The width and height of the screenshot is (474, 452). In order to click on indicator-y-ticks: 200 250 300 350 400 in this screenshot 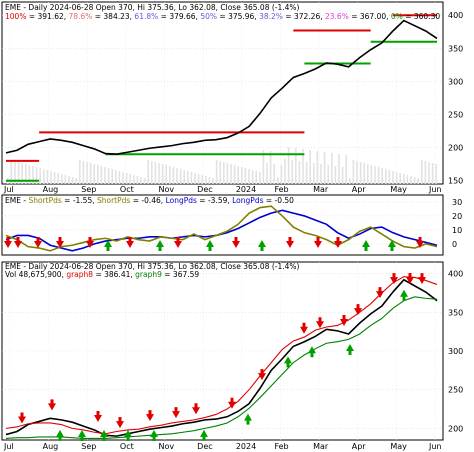, I will do `click(455, 352)`.